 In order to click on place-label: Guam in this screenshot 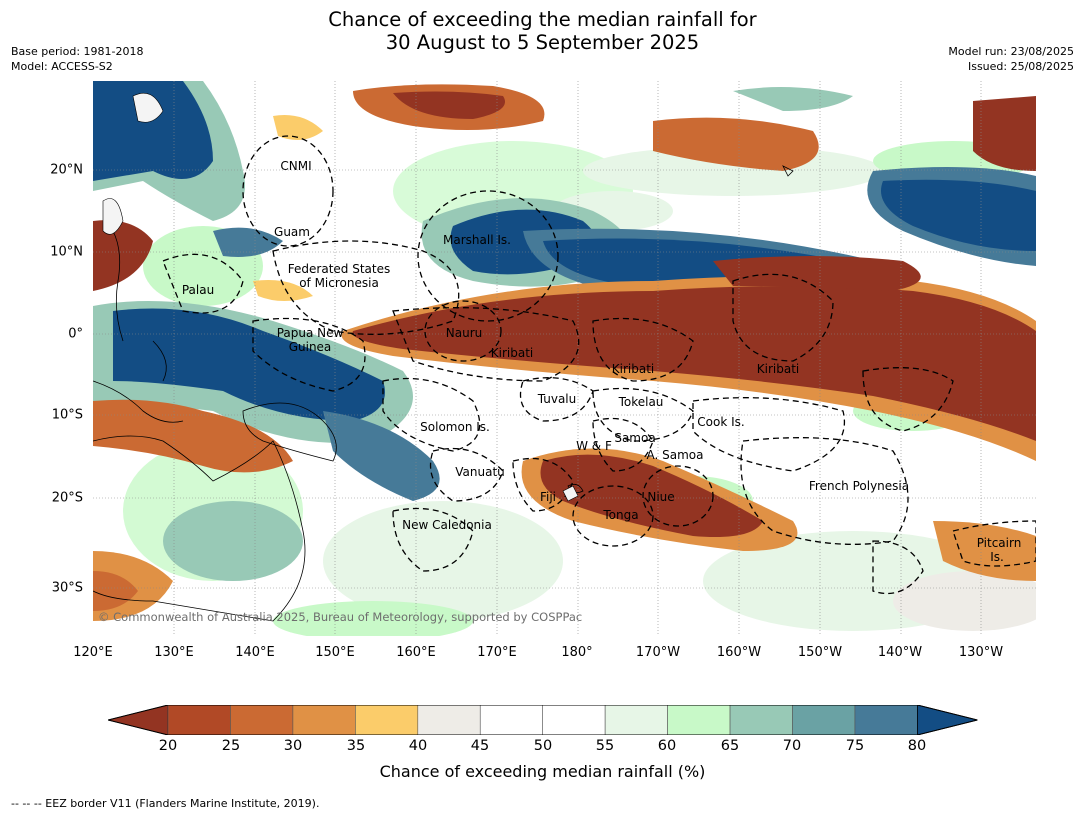, I will do `click(292, 232)`.